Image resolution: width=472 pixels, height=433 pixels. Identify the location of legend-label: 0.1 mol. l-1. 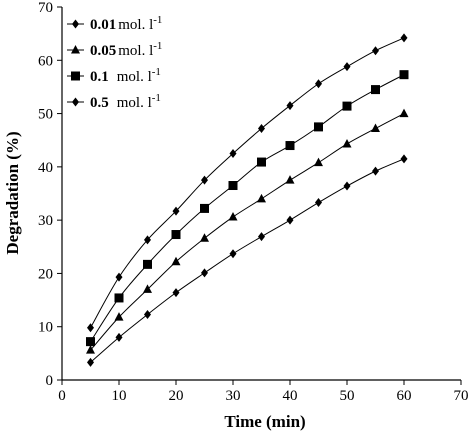
(125, 75).